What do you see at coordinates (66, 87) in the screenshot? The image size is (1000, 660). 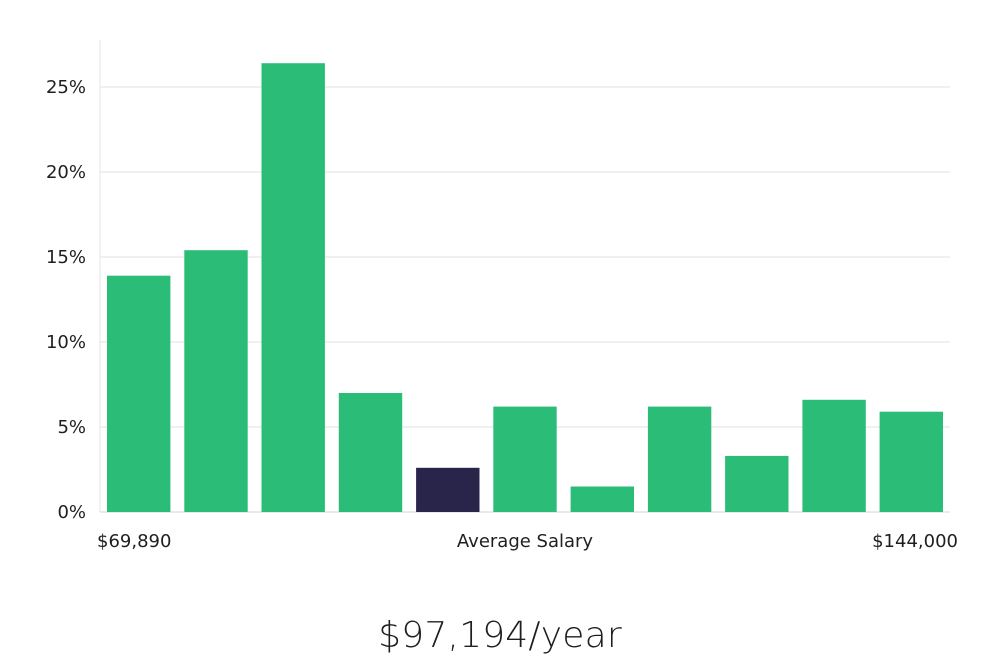 I see `y-tick-label: 25%` at bounding box center [66, 87].